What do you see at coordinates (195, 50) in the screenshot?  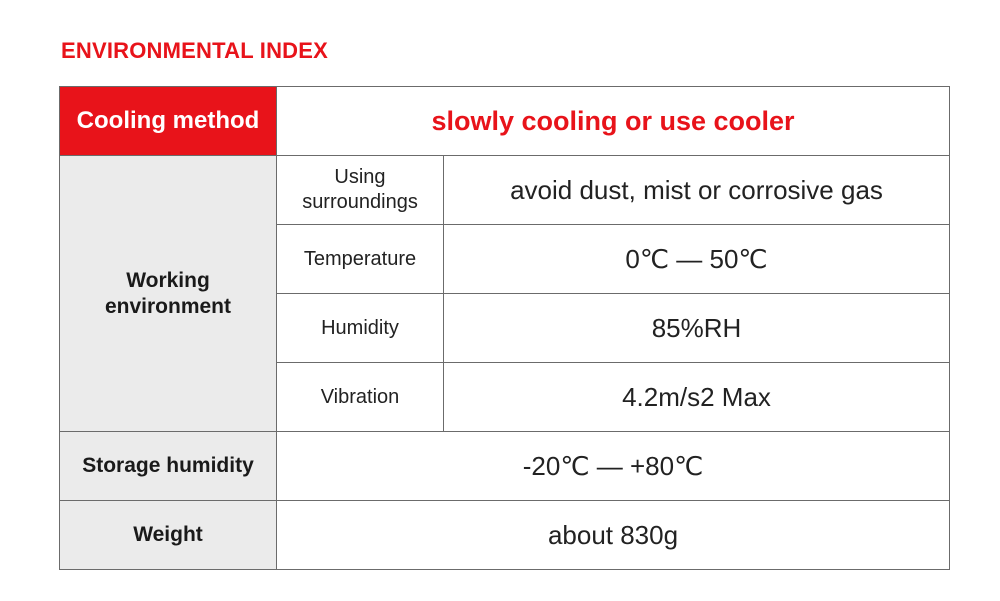 I see `page-title: ENVIRONMENTAL INDEX` at bounding box center [195, 50].